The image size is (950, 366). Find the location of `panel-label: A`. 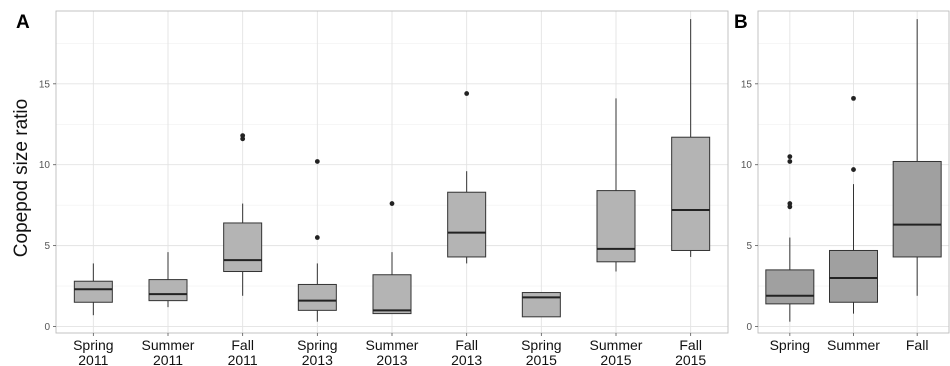

panel-label: A is located at coordinates (23, 22).